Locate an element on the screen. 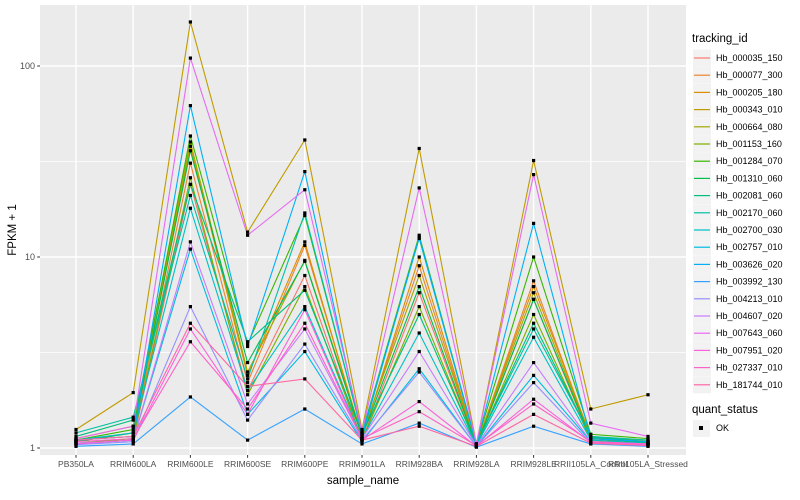 This screenshot has height=500, width=800. legend-item-Hb_000343_010: Hb_000343_010 is located at coordinates (738, 110).